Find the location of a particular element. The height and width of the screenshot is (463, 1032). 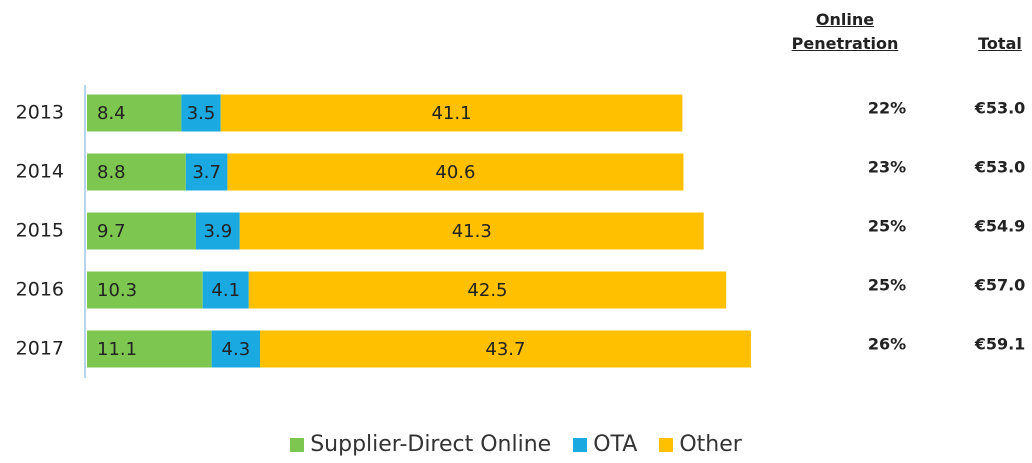

data-label: 9.7 is located at coordinates (111, 231).